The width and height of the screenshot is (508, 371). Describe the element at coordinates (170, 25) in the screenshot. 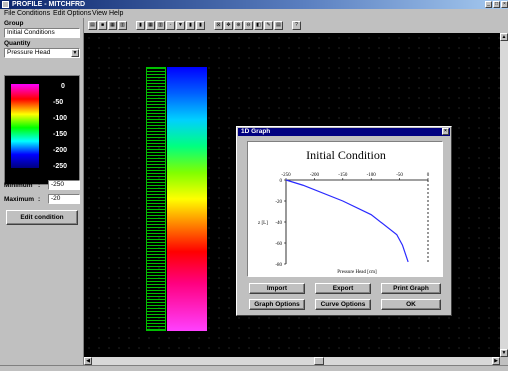

I see `observation-icon: ◦` at that location.